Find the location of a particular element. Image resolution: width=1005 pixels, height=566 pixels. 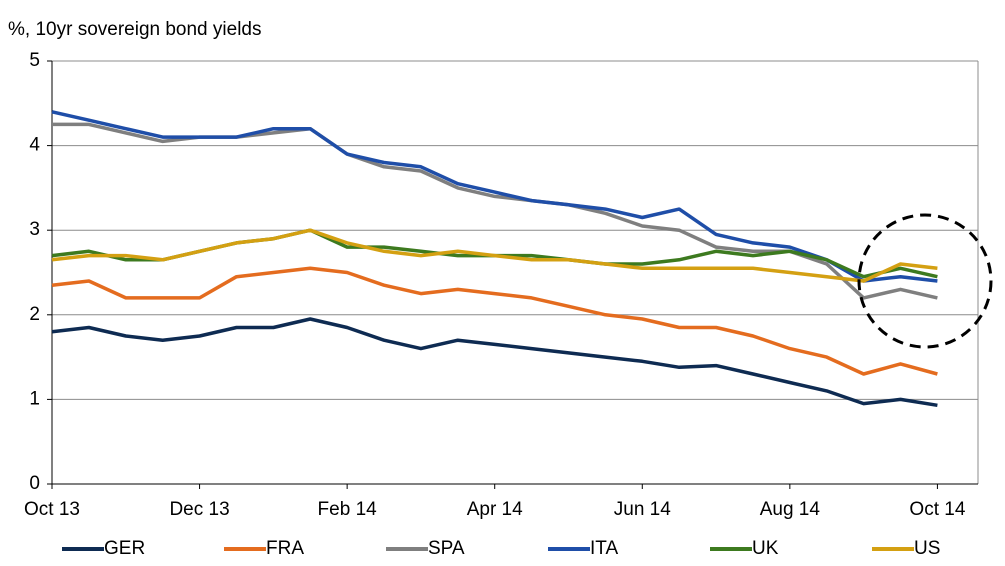

x-tick-label: Feb 14 is located at coordinates (348, 509).